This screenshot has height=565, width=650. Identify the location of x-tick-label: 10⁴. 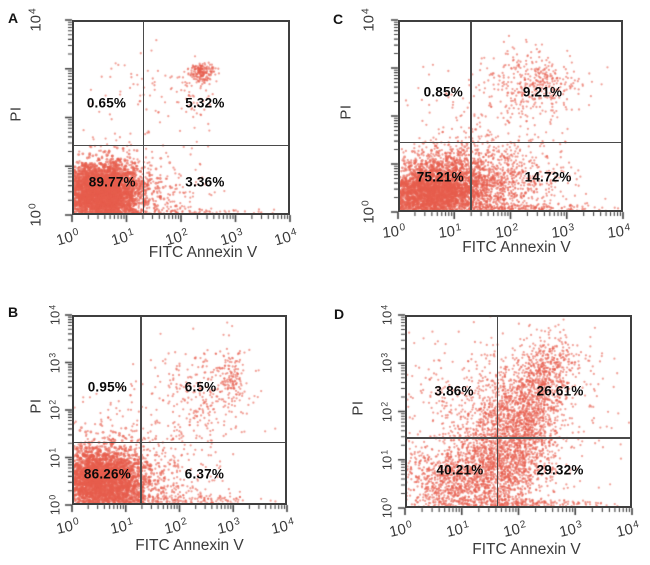
(618, 232).